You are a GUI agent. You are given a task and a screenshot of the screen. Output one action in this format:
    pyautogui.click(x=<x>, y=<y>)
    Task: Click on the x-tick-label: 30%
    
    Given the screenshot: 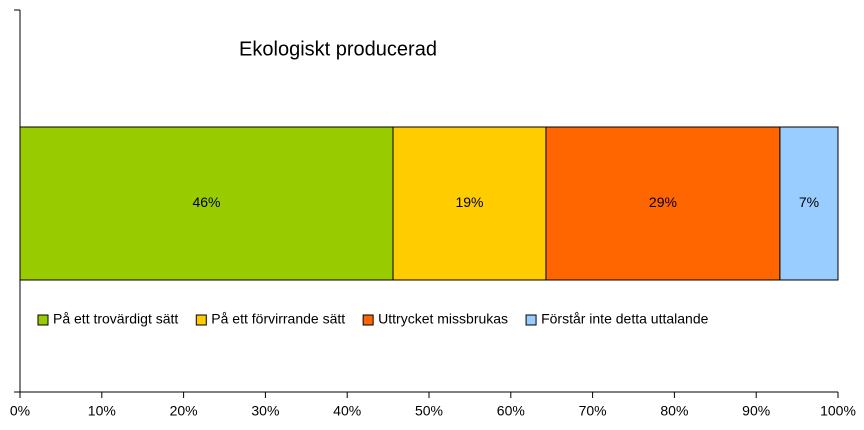 What is the action you would take?
    pyautogui.click(x=265, y=411)
    